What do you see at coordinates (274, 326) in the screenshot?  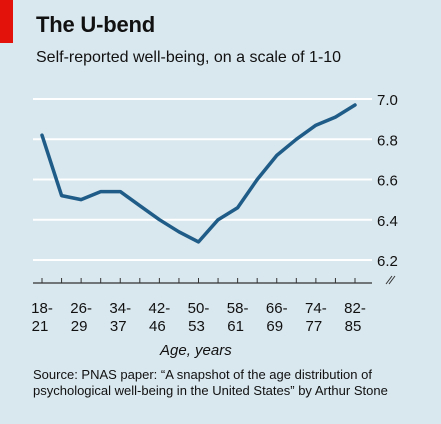 I see `x-tick-label-bottom: 69` at bounding box center [274, 326].